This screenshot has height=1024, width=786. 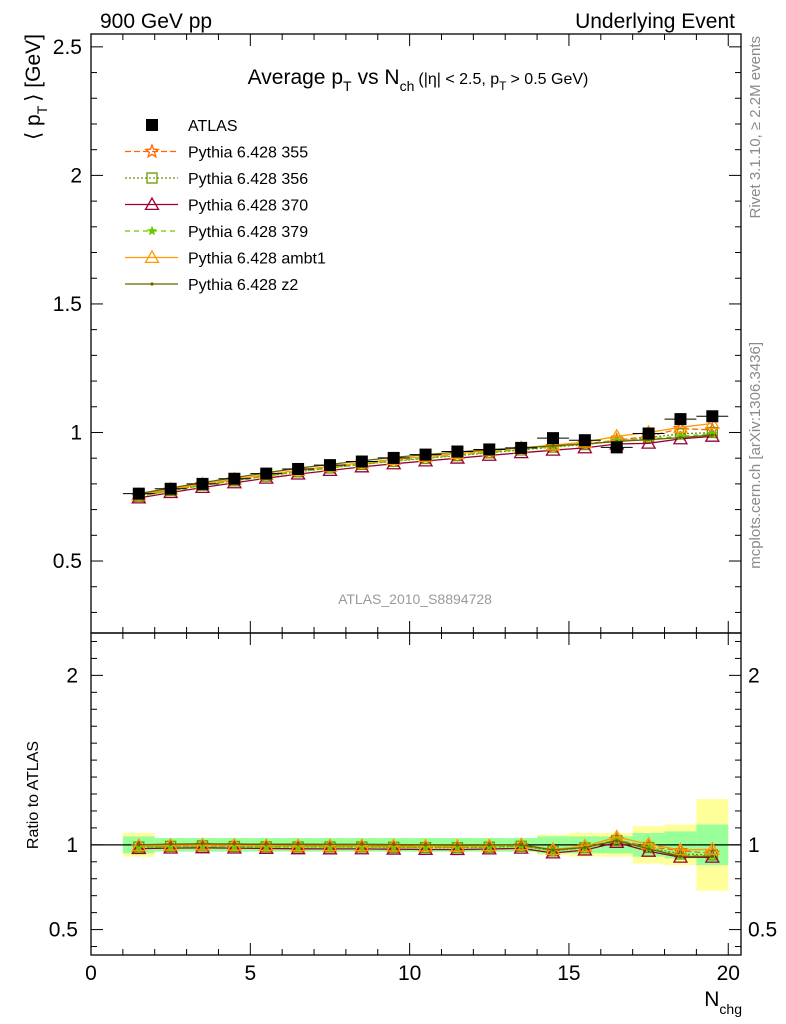 I want to click on x-tick-label: 5, so click(x=250, y=973).